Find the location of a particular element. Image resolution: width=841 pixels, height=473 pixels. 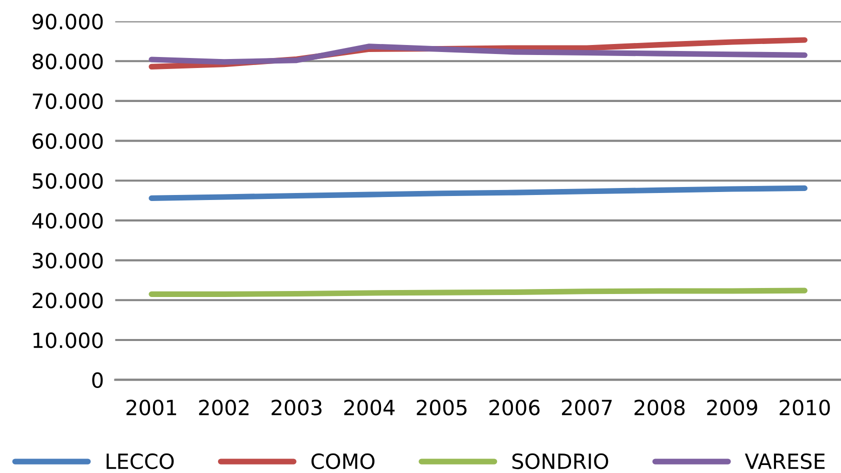

legend-label: COMO is located at coordinates (342, 461).